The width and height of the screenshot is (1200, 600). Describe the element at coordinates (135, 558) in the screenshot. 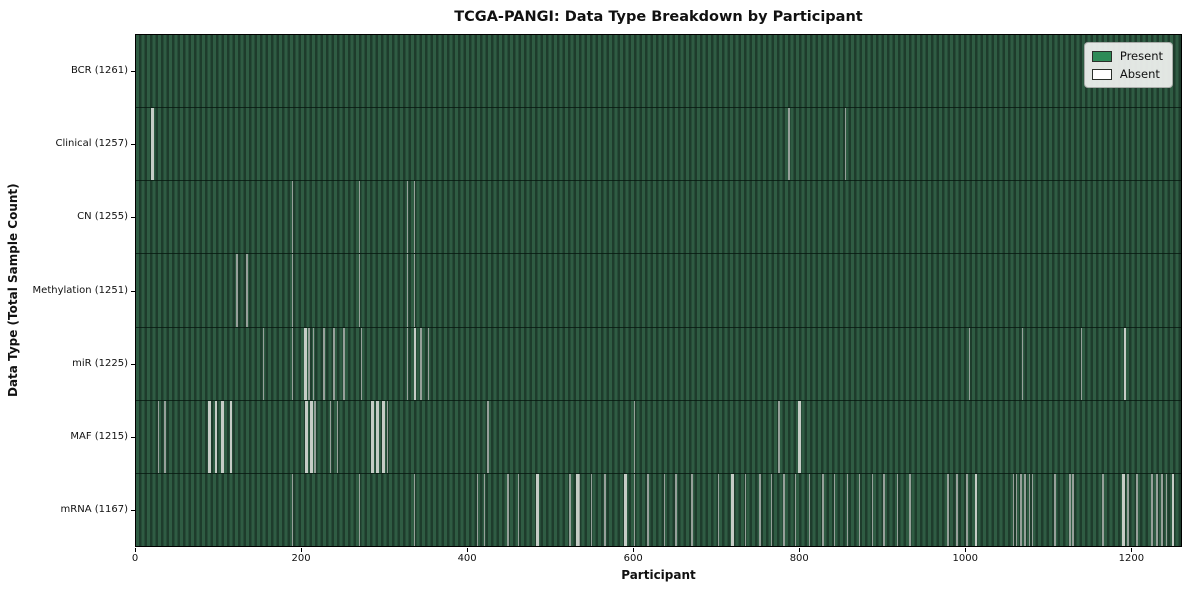

I see `x-tick-label: 0` at that location.